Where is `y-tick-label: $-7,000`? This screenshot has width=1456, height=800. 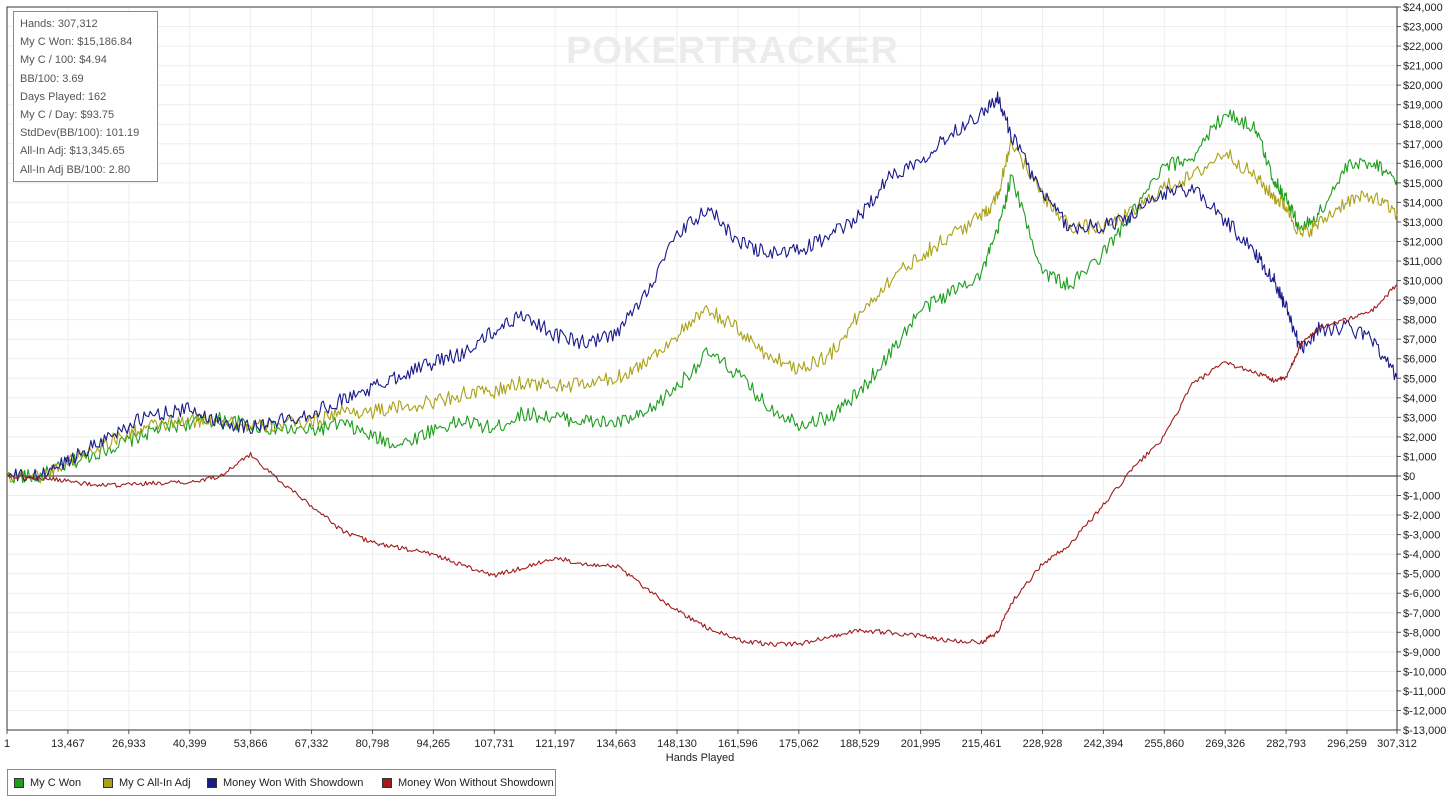 y-tick-label: $-7,000 is located at coordinates (1421, 614).